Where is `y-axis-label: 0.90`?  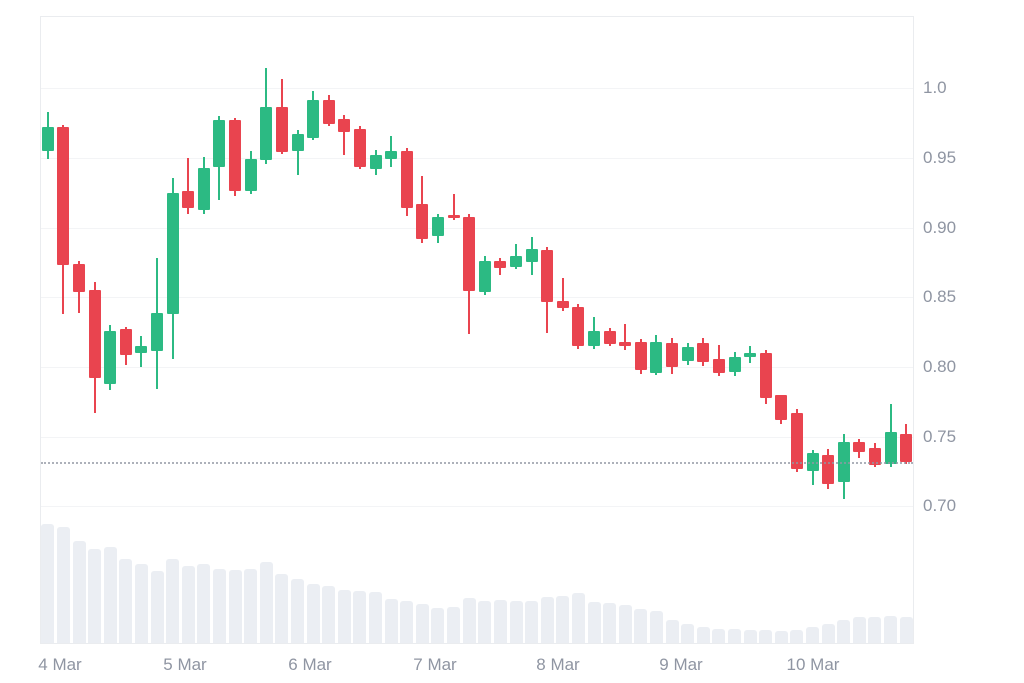 y-axis-label: 0.90 is located at coordinates (940, 227).